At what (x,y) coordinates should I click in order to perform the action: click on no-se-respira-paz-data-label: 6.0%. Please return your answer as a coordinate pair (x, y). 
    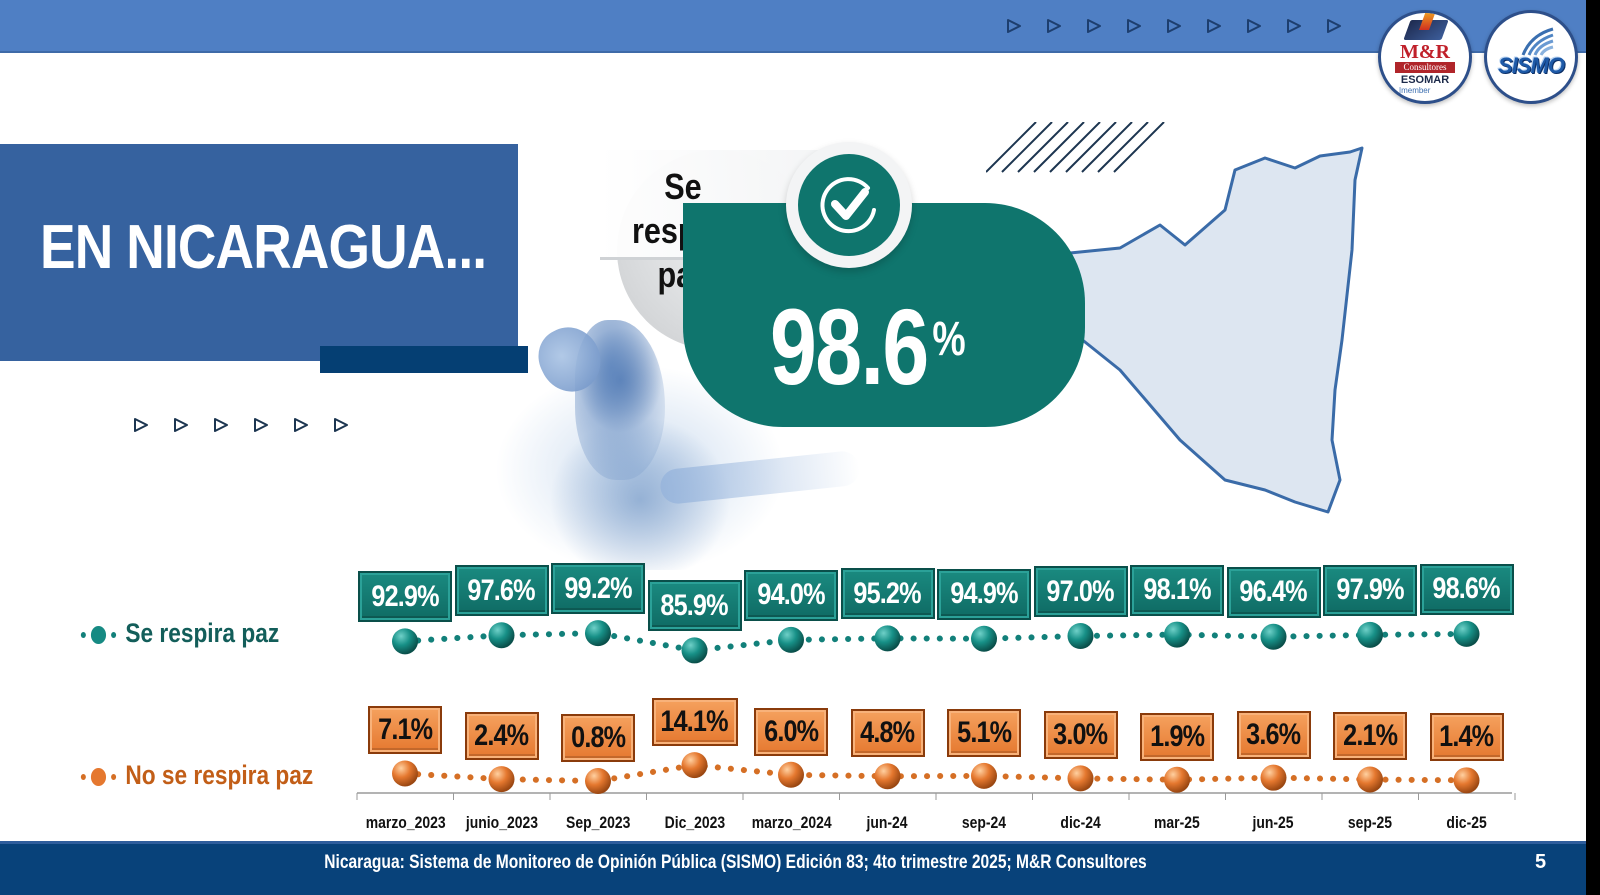
    Looking at the image, I should click on (791, 731).